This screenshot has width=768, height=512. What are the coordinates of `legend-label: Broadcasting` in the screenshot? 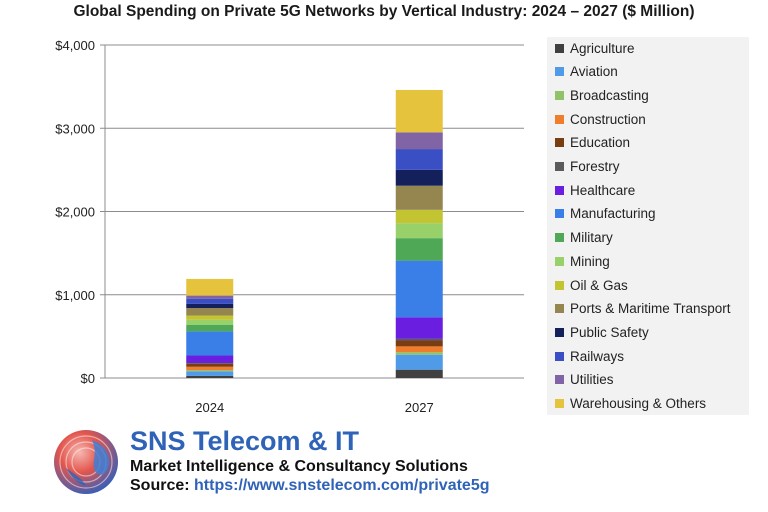 It's located at (609, 95).